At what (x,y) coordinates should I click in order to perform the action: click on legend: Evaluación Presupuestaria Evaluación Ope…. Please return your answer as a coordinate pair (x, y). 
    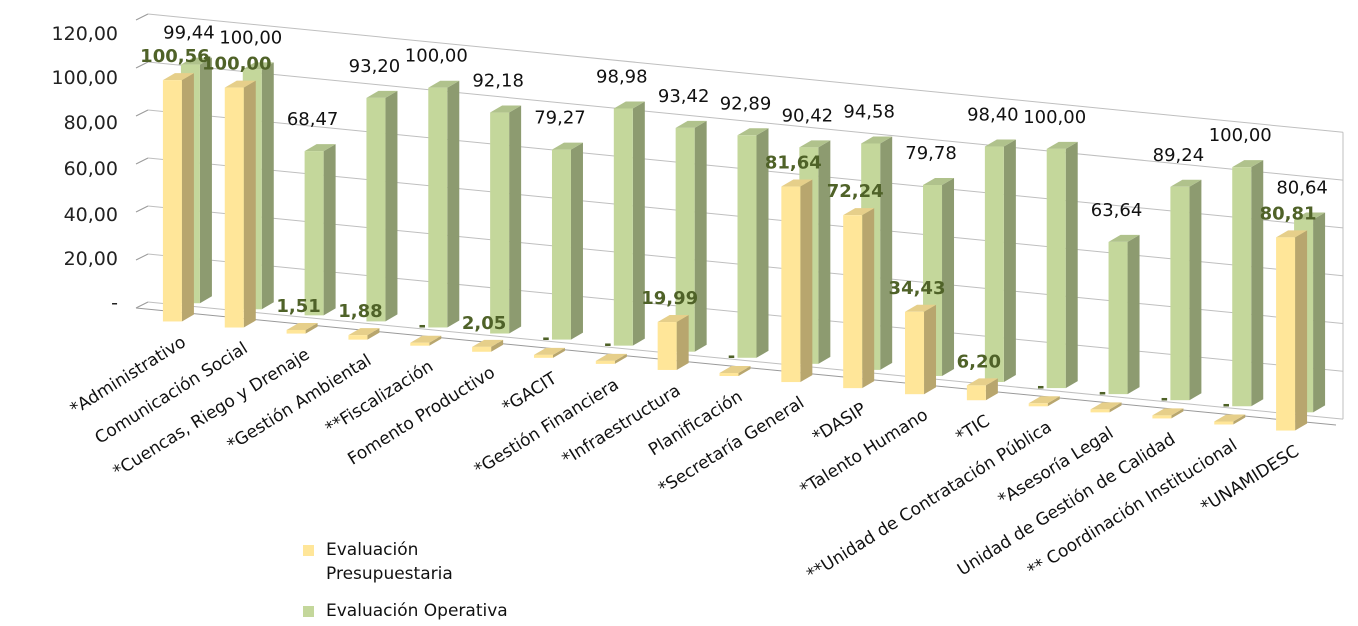
    Looking at the image, I should click on (405, 580).